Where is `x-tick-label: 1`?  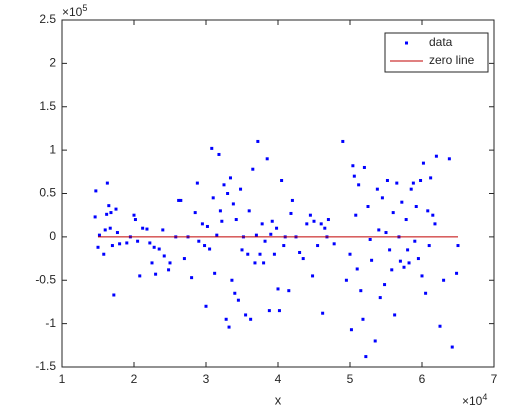
x-tick-label: 1 is located at coordinates (62, 379).